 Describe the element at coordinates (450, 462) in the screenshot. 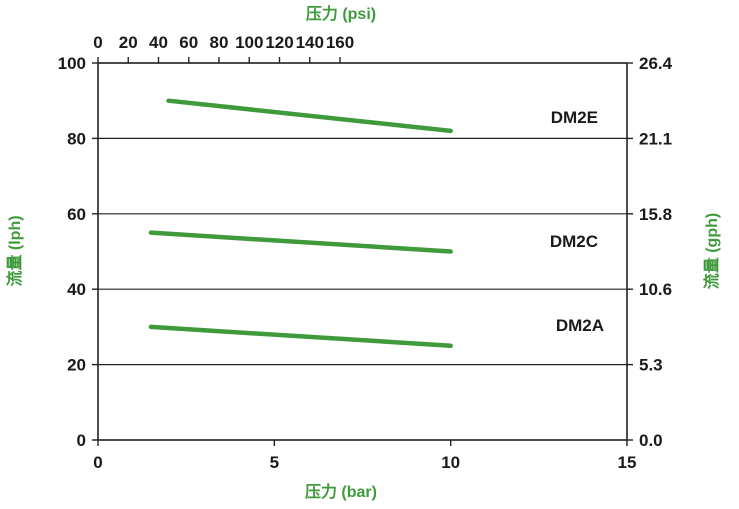

I see `bottom-tick-label: 10` at that location.